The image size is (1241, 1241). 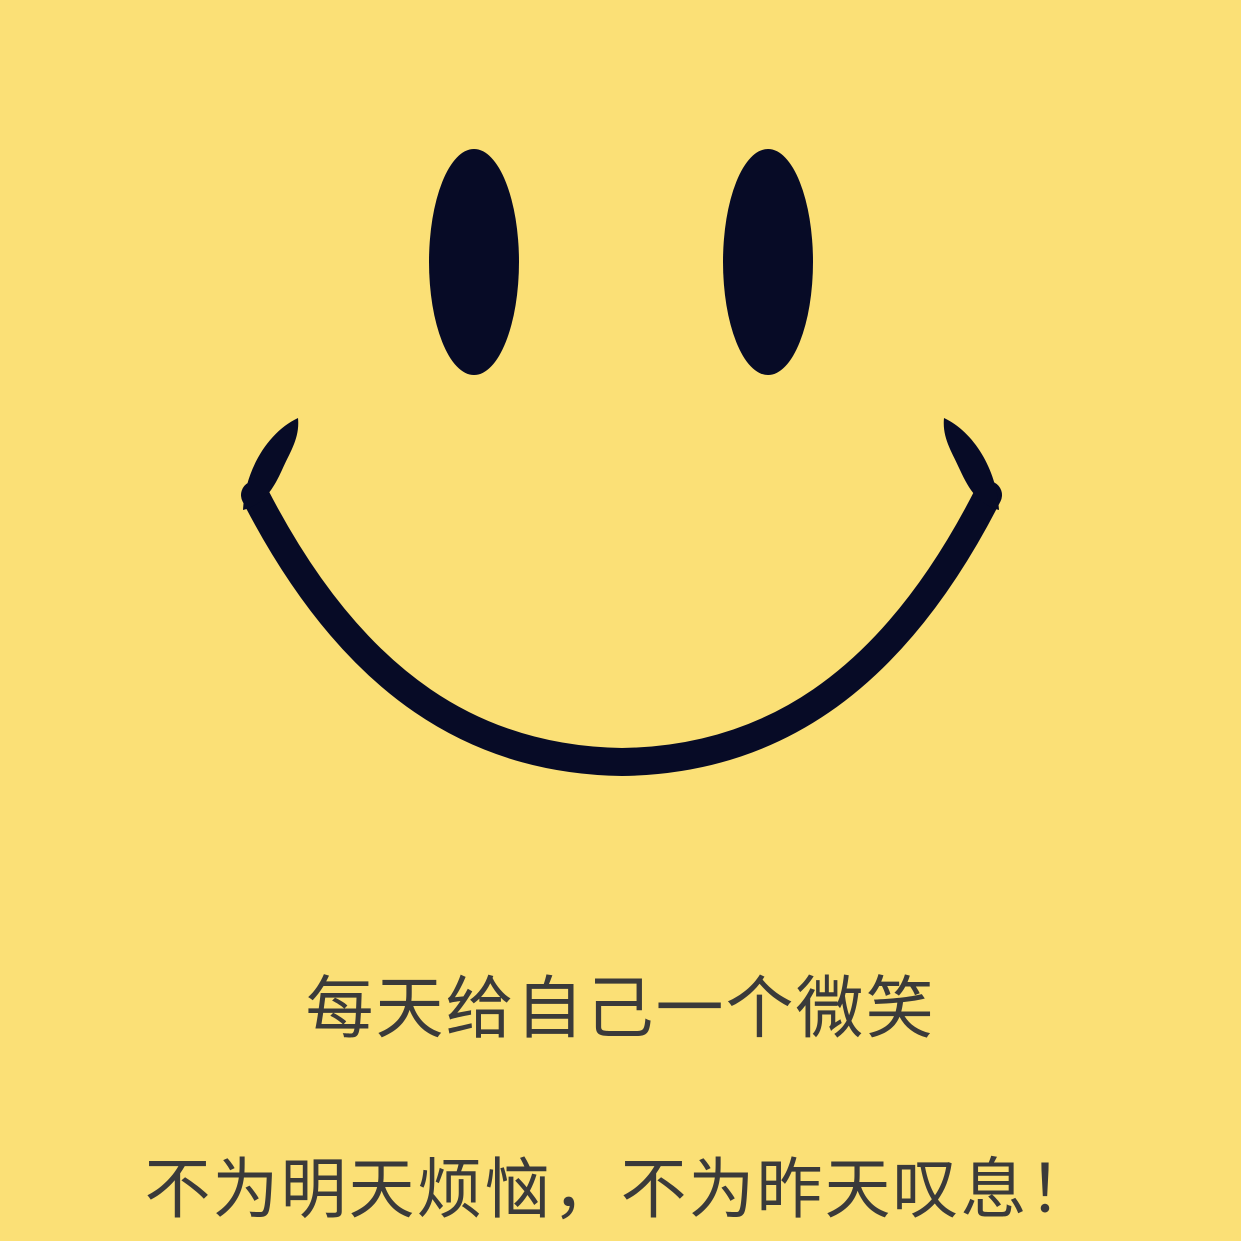 What do you see at coordinates (971, 464) in the screenshot?
I see `smile-right-cap` at bounding box center [971, 464].